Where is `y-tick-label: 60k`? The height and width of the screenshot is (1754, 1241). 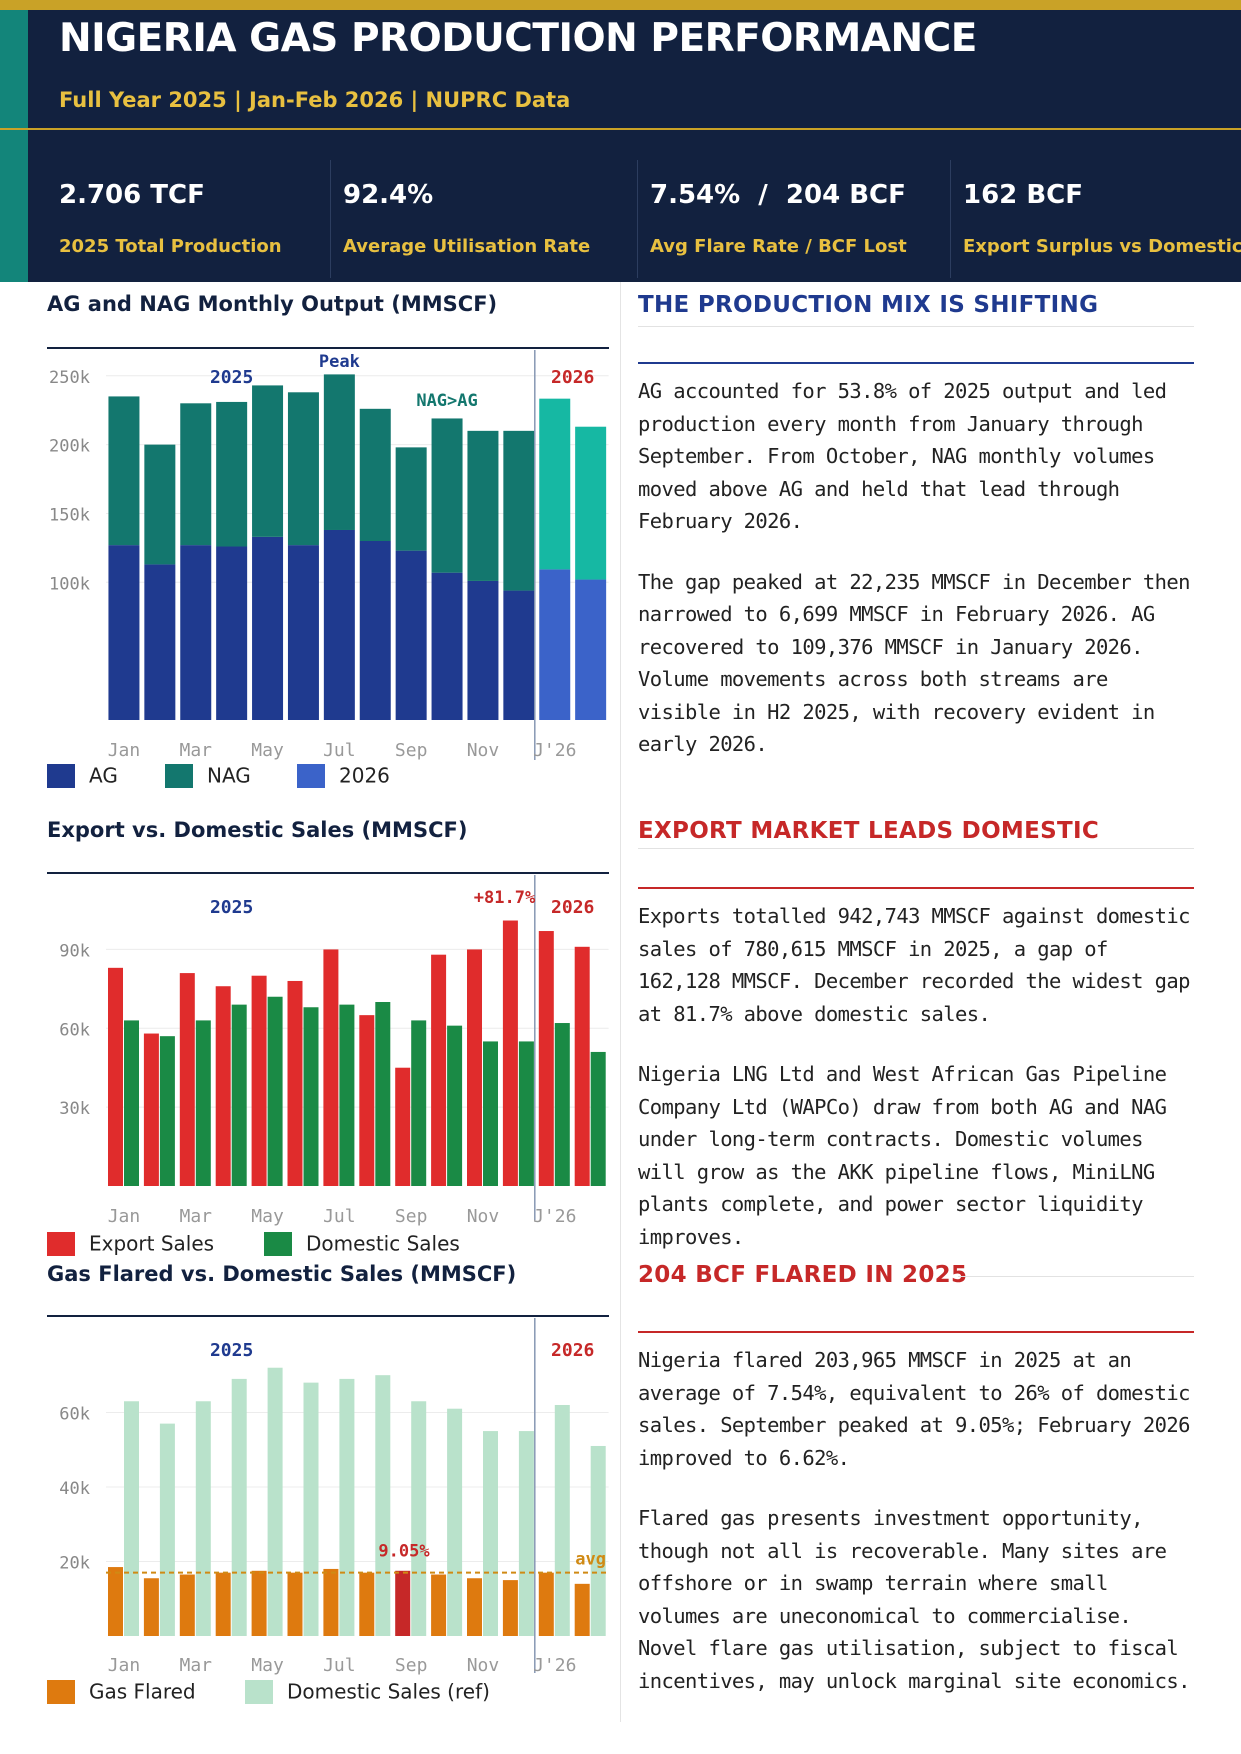 y-tick-label: 60k is located at coordinates (74, 1414).